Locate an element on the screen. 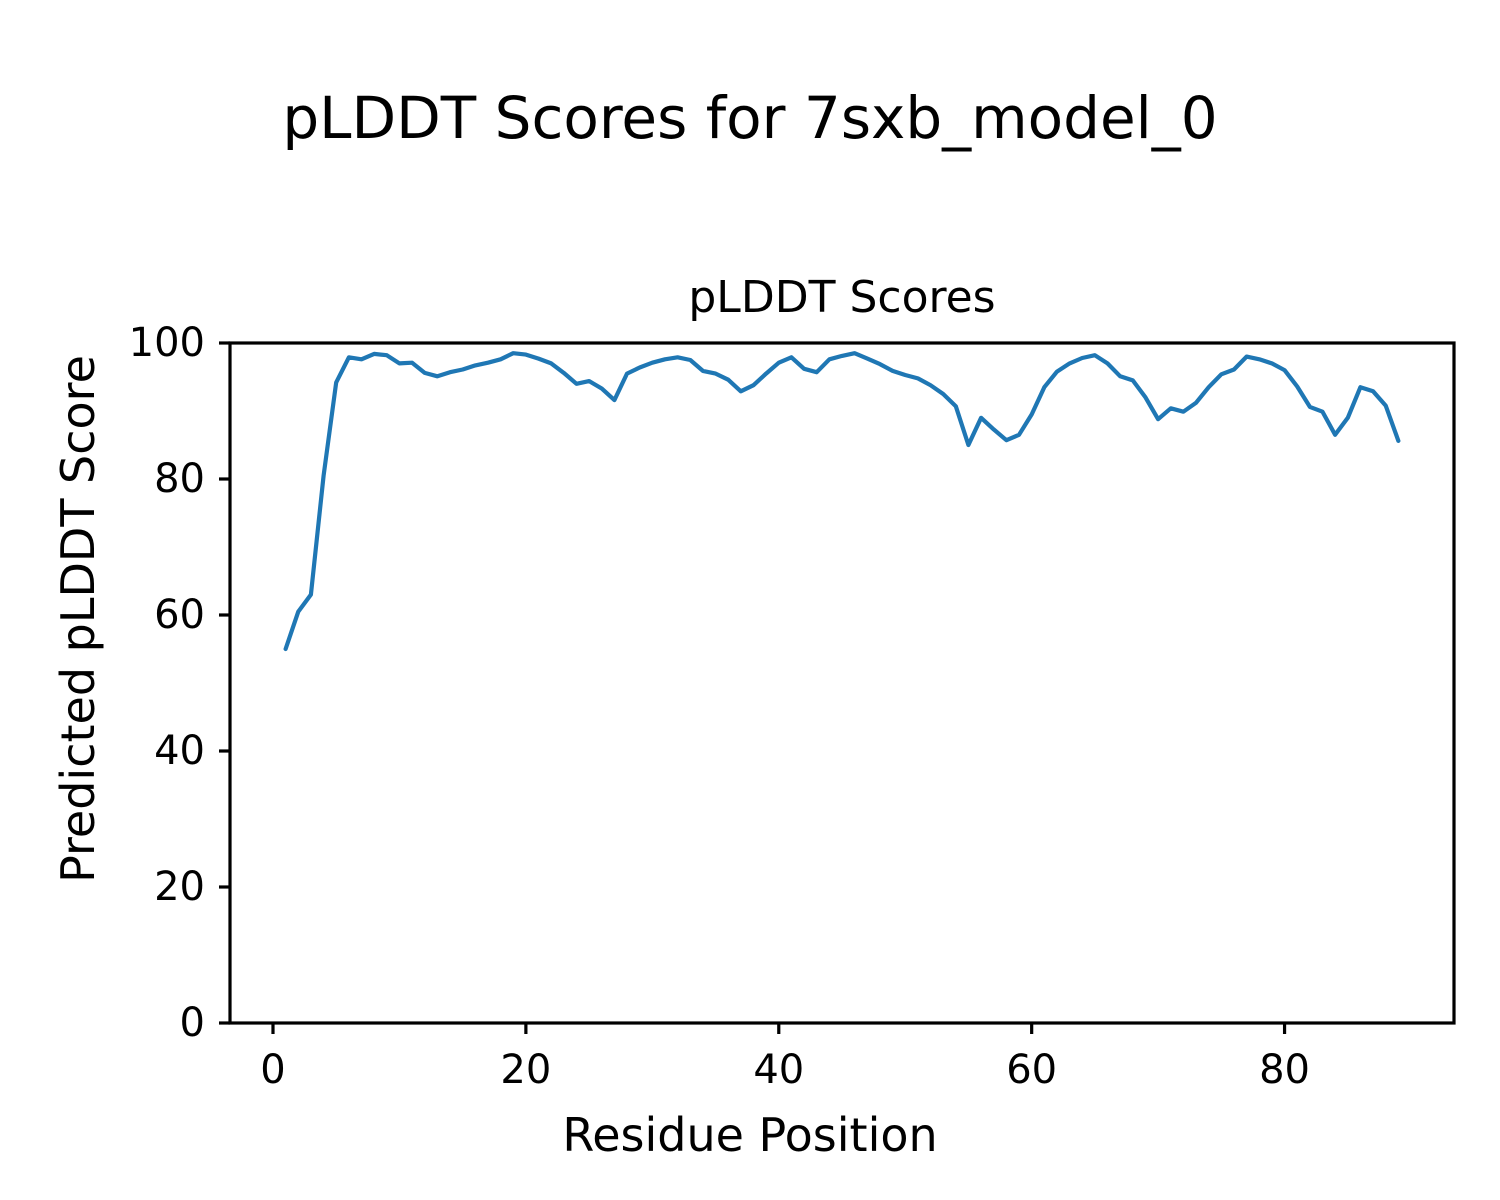  axes-title: pLDDT Scores is located at coordinates (842, 297).